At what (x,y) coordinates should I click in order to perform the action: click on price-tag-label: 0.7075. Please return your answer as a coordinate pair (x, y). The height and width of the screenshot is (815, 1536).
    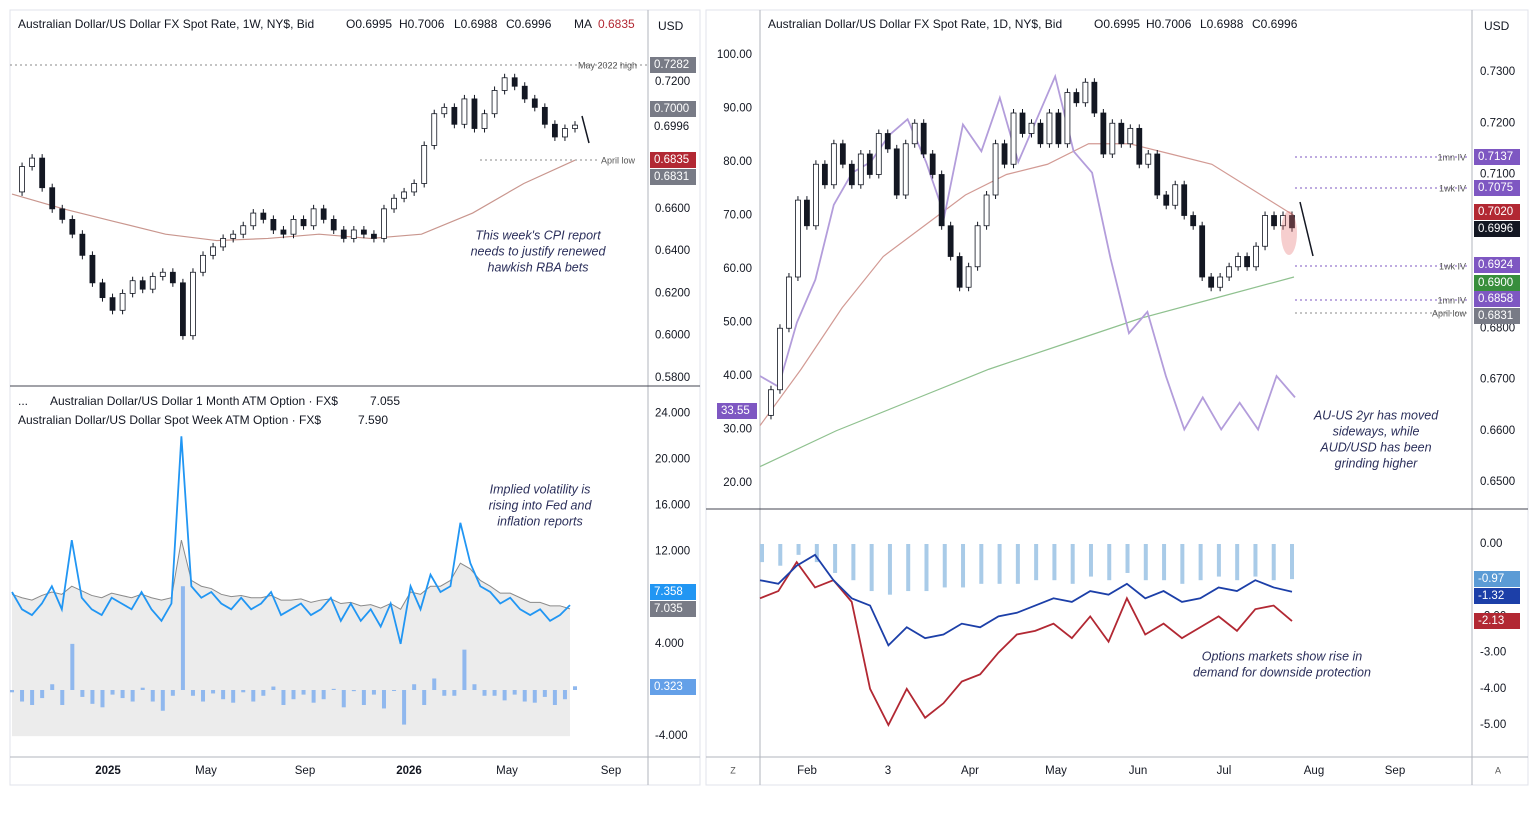
    Looking at the image, I should click on (1495, 188).